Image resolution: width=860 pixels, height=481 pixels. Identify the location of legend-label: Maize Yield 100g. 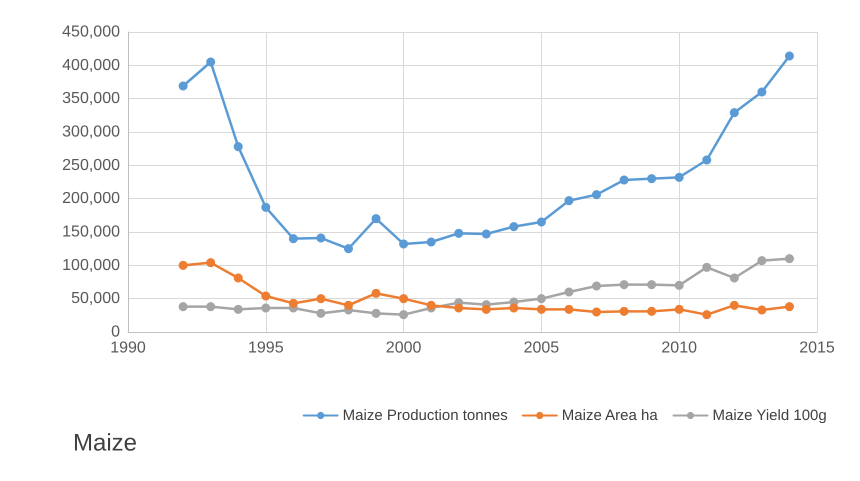
(769, 415).